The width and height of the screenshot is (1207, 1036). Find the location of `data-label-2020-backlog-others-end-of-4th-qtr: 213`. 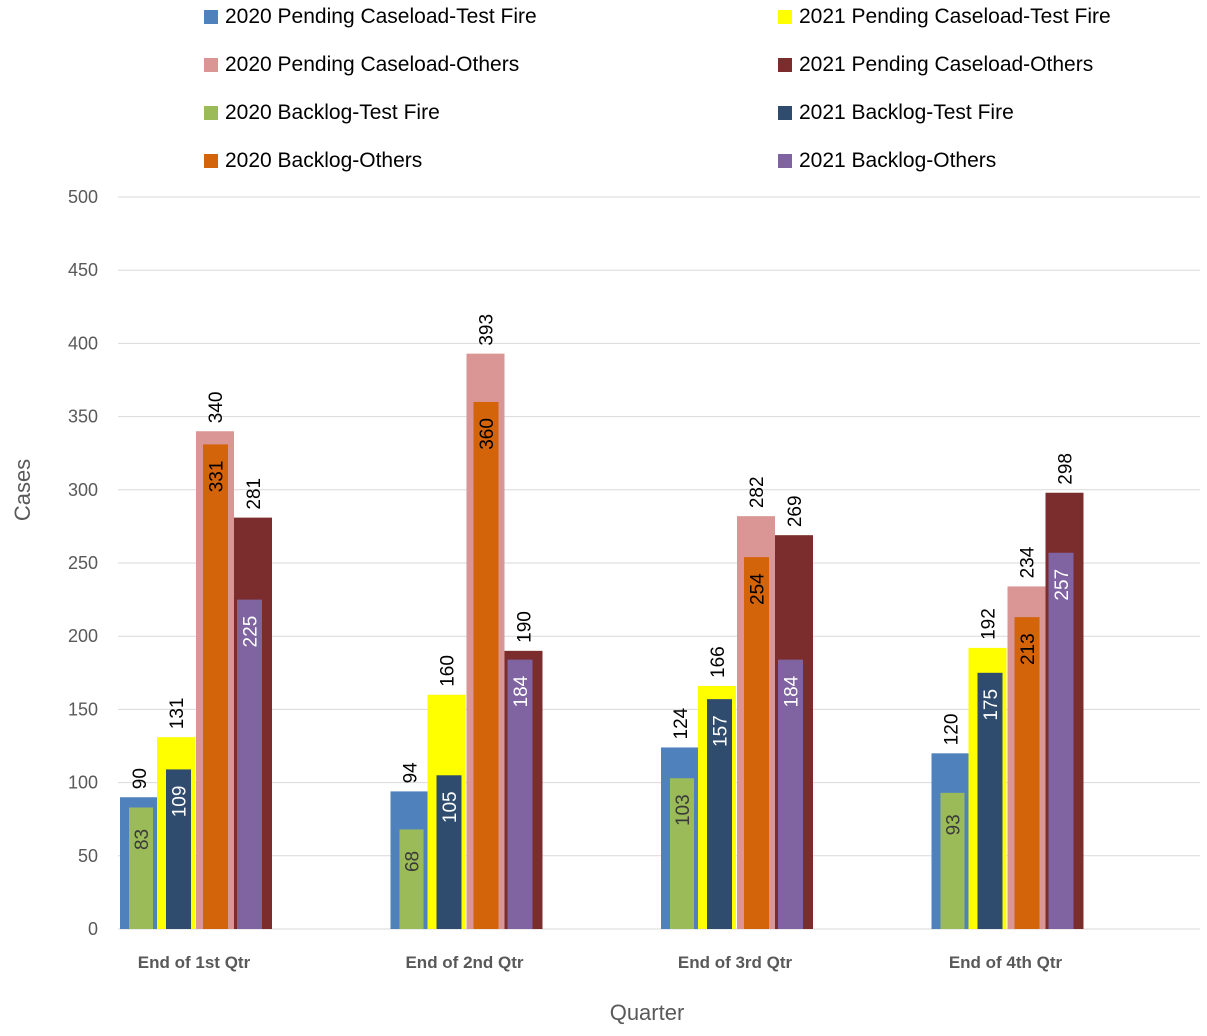

data-label-2020-backlog-others-end-of-4th-qtr: 213 is located at coordinates (1028, 649).